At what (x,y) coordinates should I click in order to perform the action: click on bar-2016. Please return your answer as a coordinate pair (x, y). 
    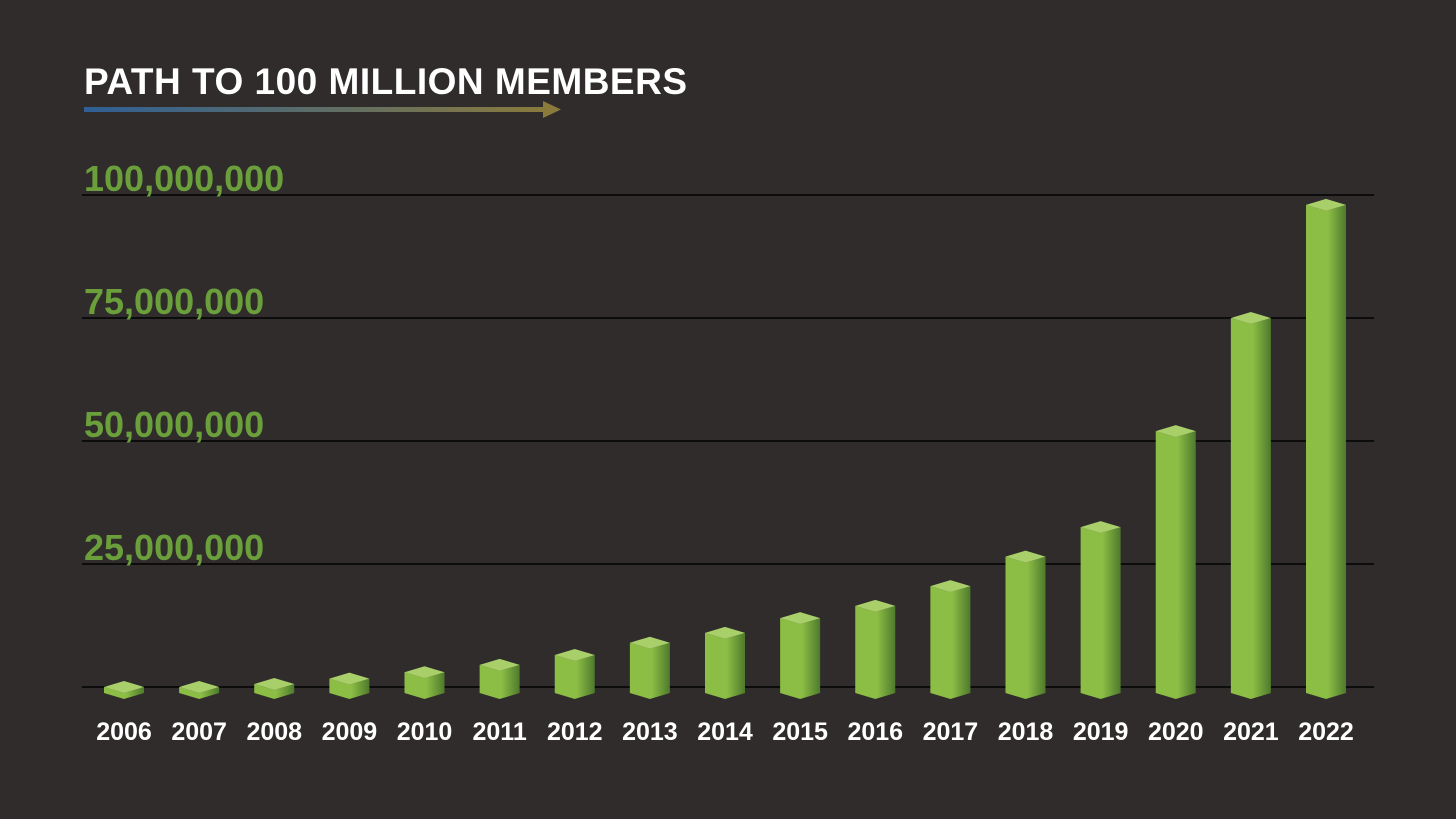
    Looking at the image, I should click on (875, 649).